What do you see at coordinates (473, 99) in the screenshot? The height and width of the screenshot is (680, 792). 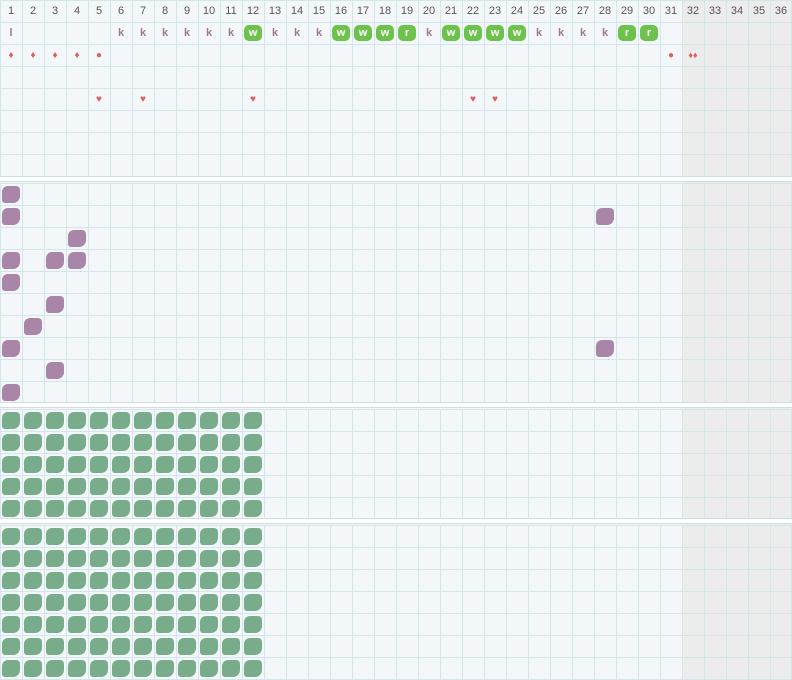 I see `heart-icon: ♥` at bounding box center [473, 99].